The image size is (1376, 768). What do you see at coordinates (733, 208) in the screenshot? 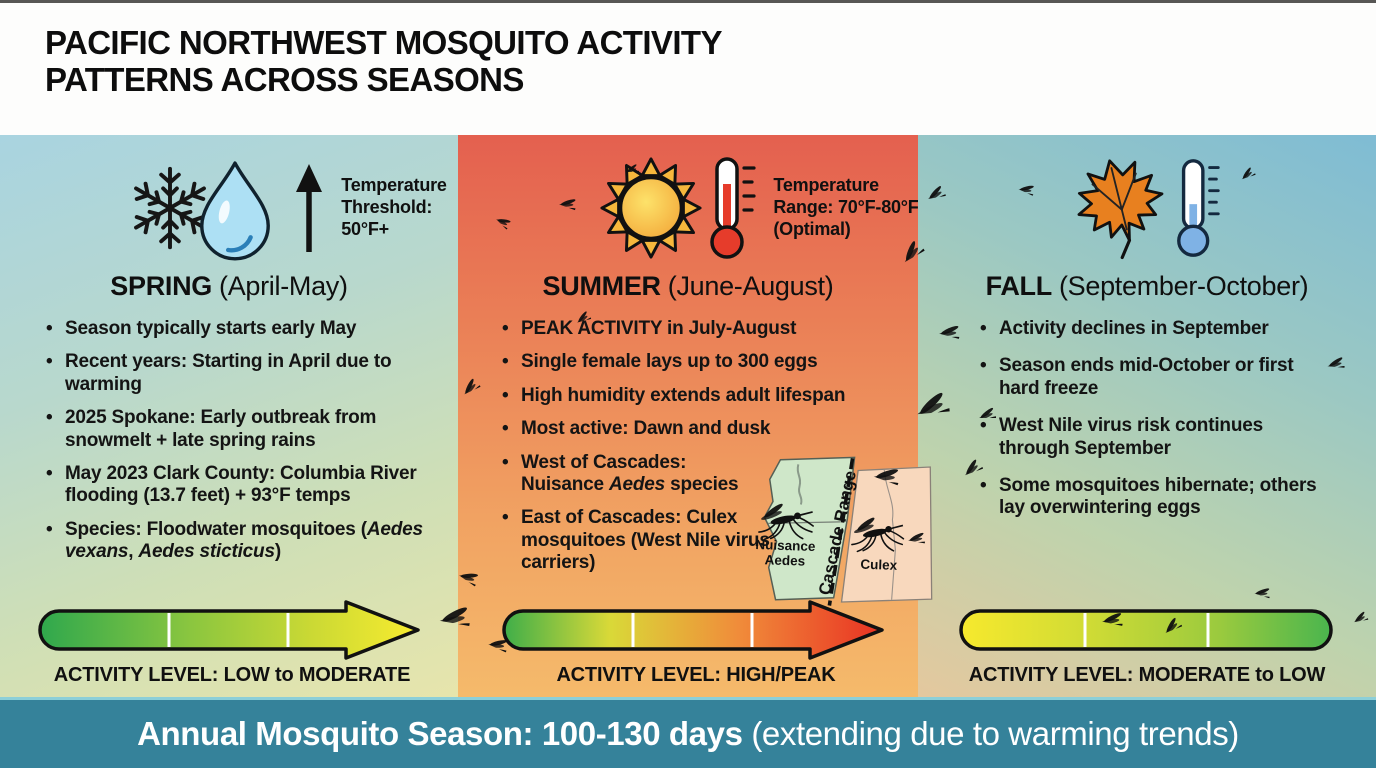
I see `thermometer-hot-icon` at bounding box center [733, 208].